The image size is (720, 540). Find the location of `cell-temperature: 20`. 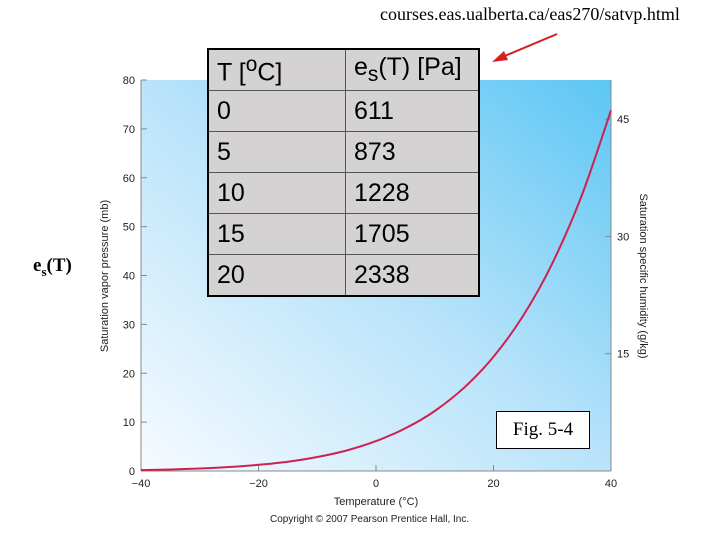

cell-temperature: 20 is located at coordinates (276, 275).